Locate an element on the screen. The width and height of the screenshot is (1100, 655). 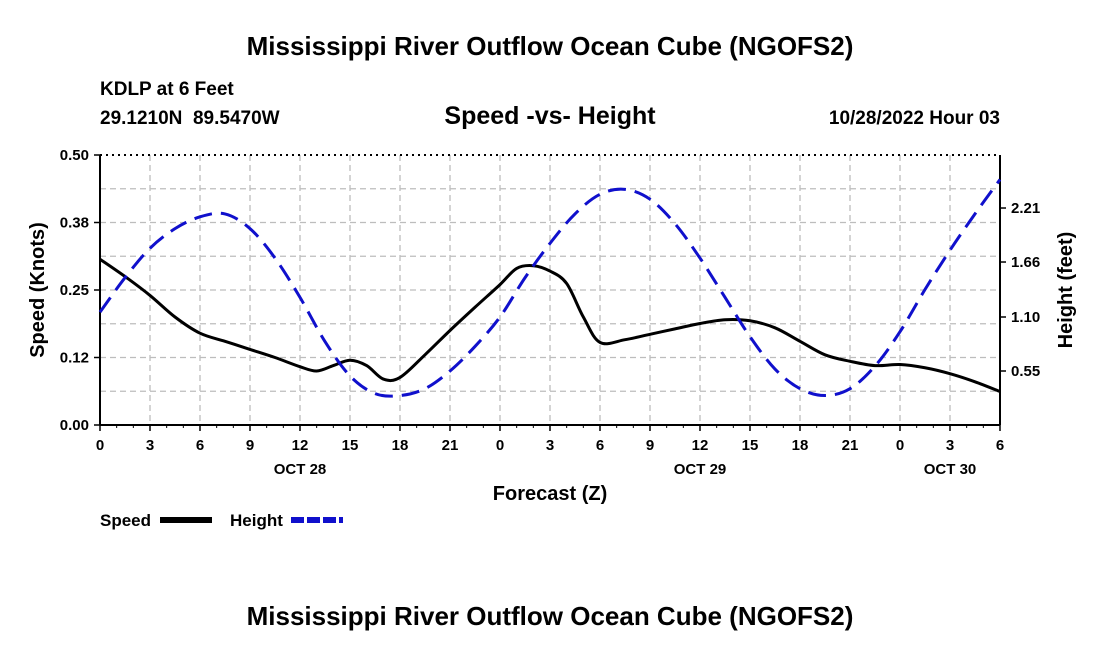
y-tick-label: 0.25 is located at coordinates (74, 290).